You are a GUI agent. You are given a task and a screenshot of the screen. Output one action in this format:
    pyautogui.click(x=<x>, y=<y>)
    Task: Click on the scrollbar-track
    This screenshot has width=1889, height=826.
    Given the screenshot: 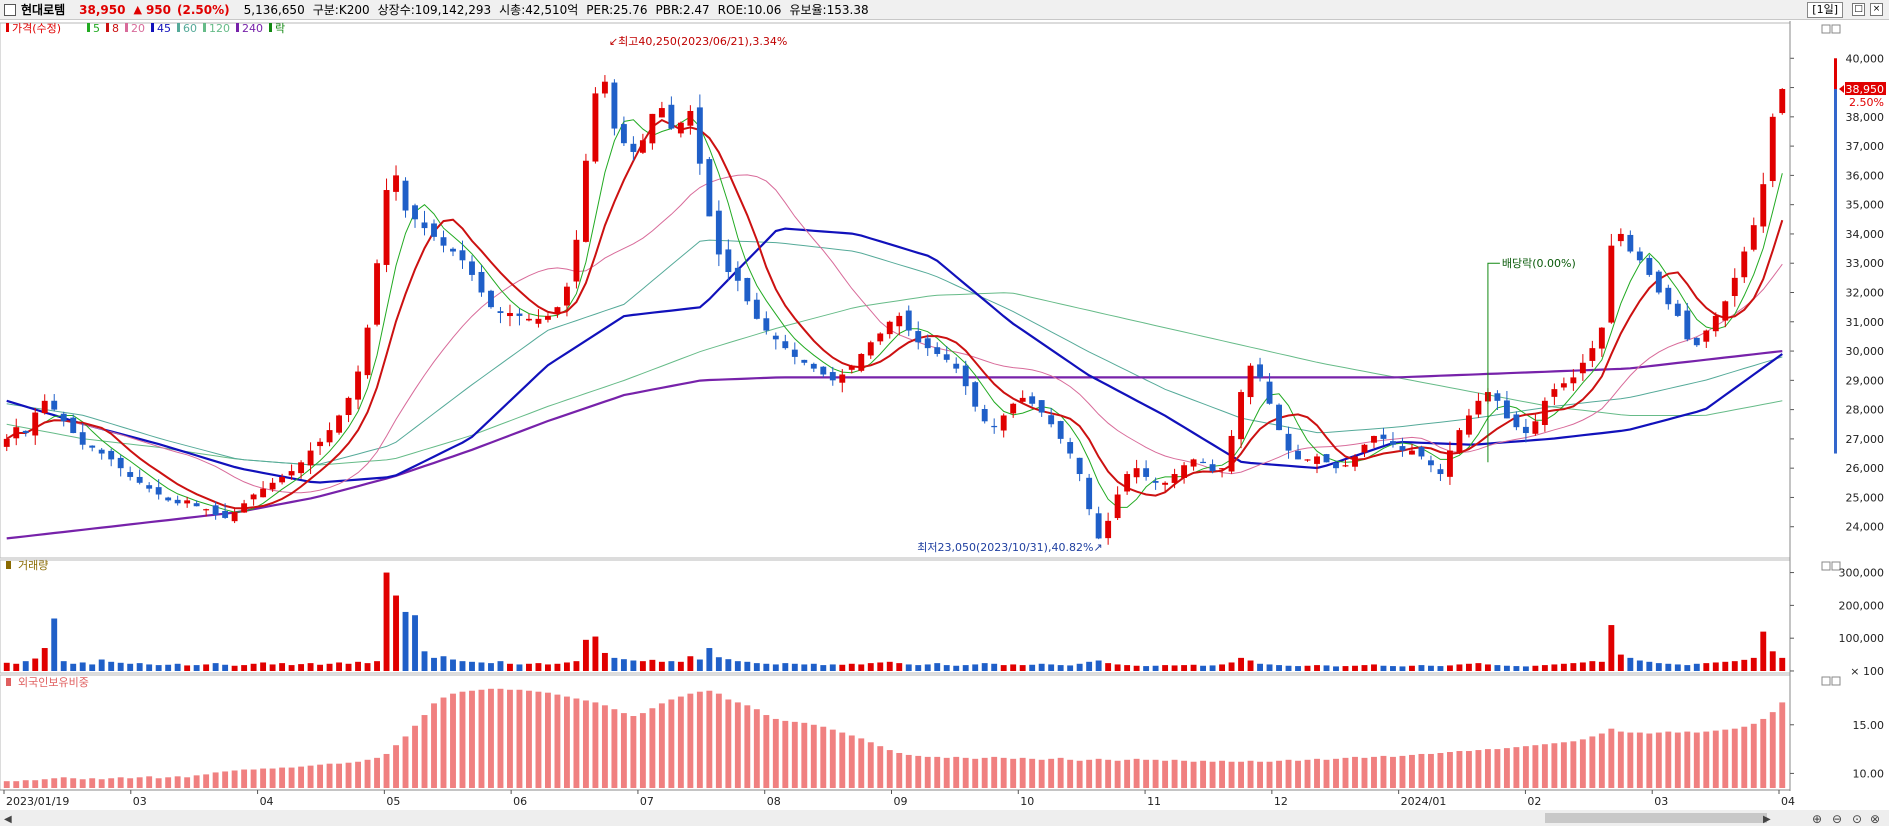 What is the action you would take?
    pyautogui.click(x=944, y=818)
    